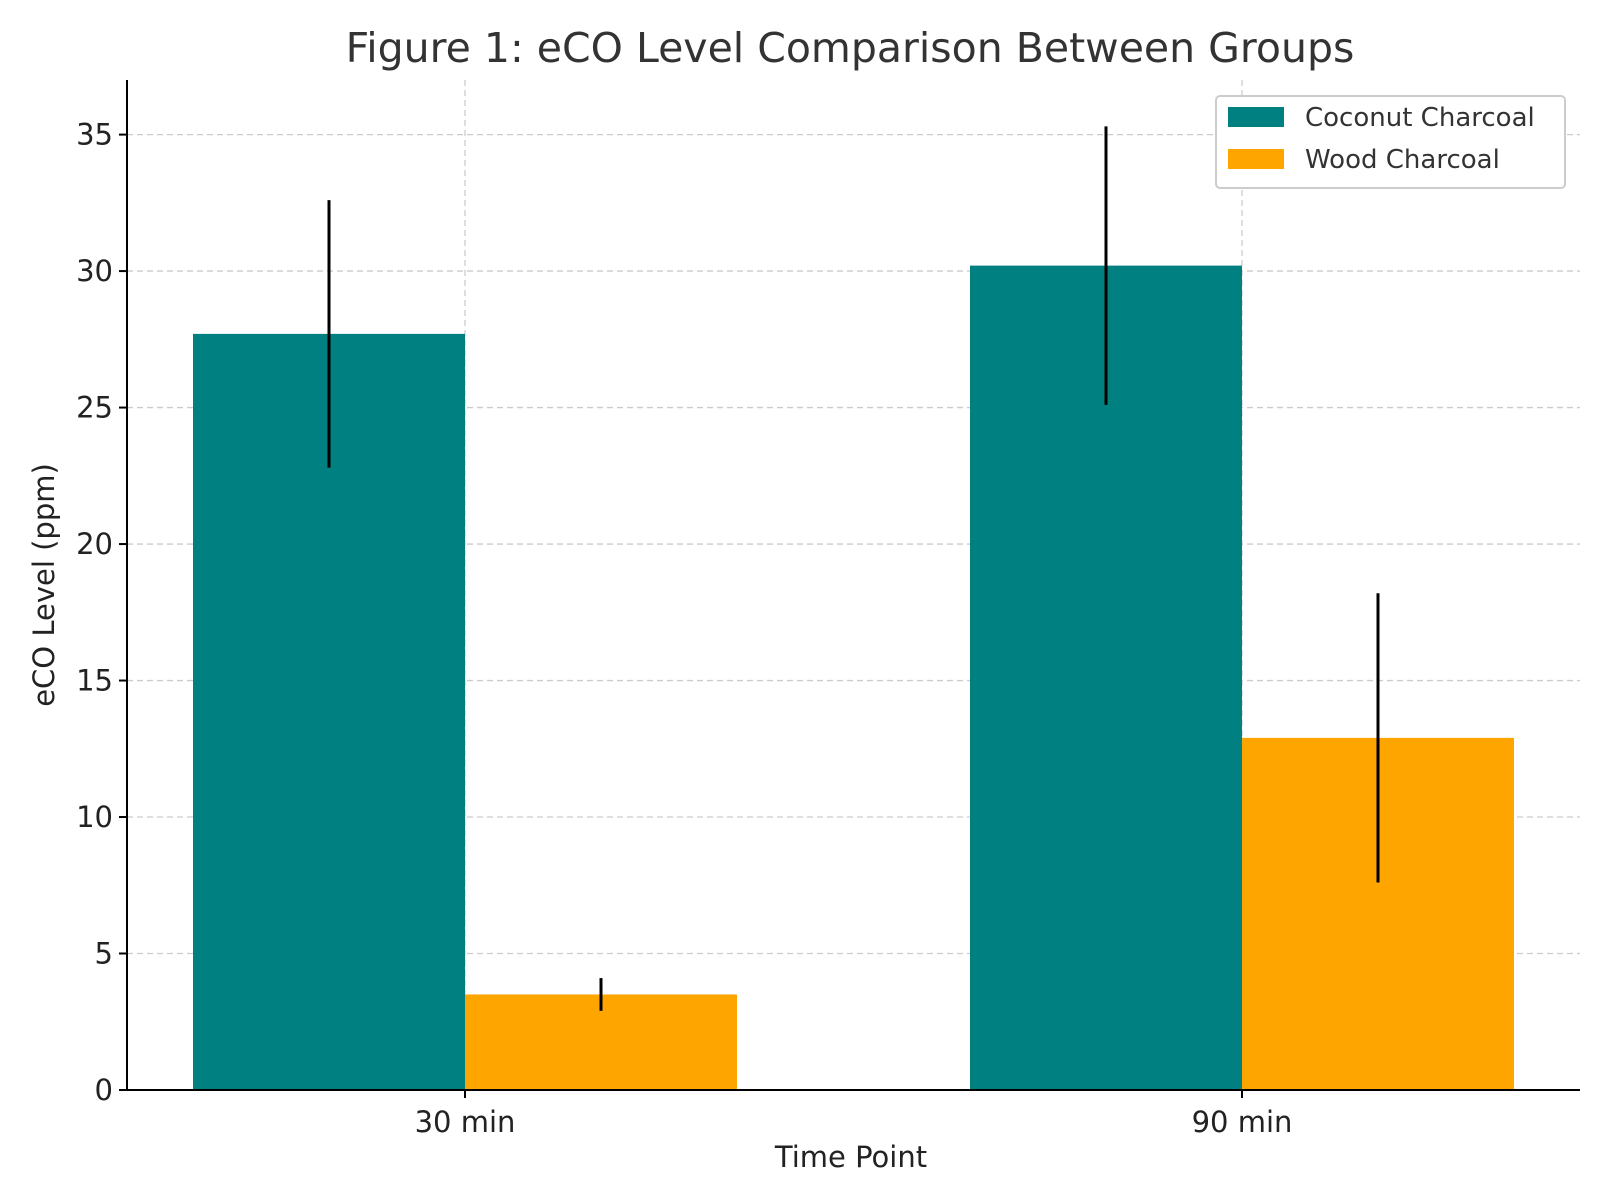  Describe the element at coordinates (1420, 118) in the screenshot. I see `legend-label: Coconut Charcoal` at that location.